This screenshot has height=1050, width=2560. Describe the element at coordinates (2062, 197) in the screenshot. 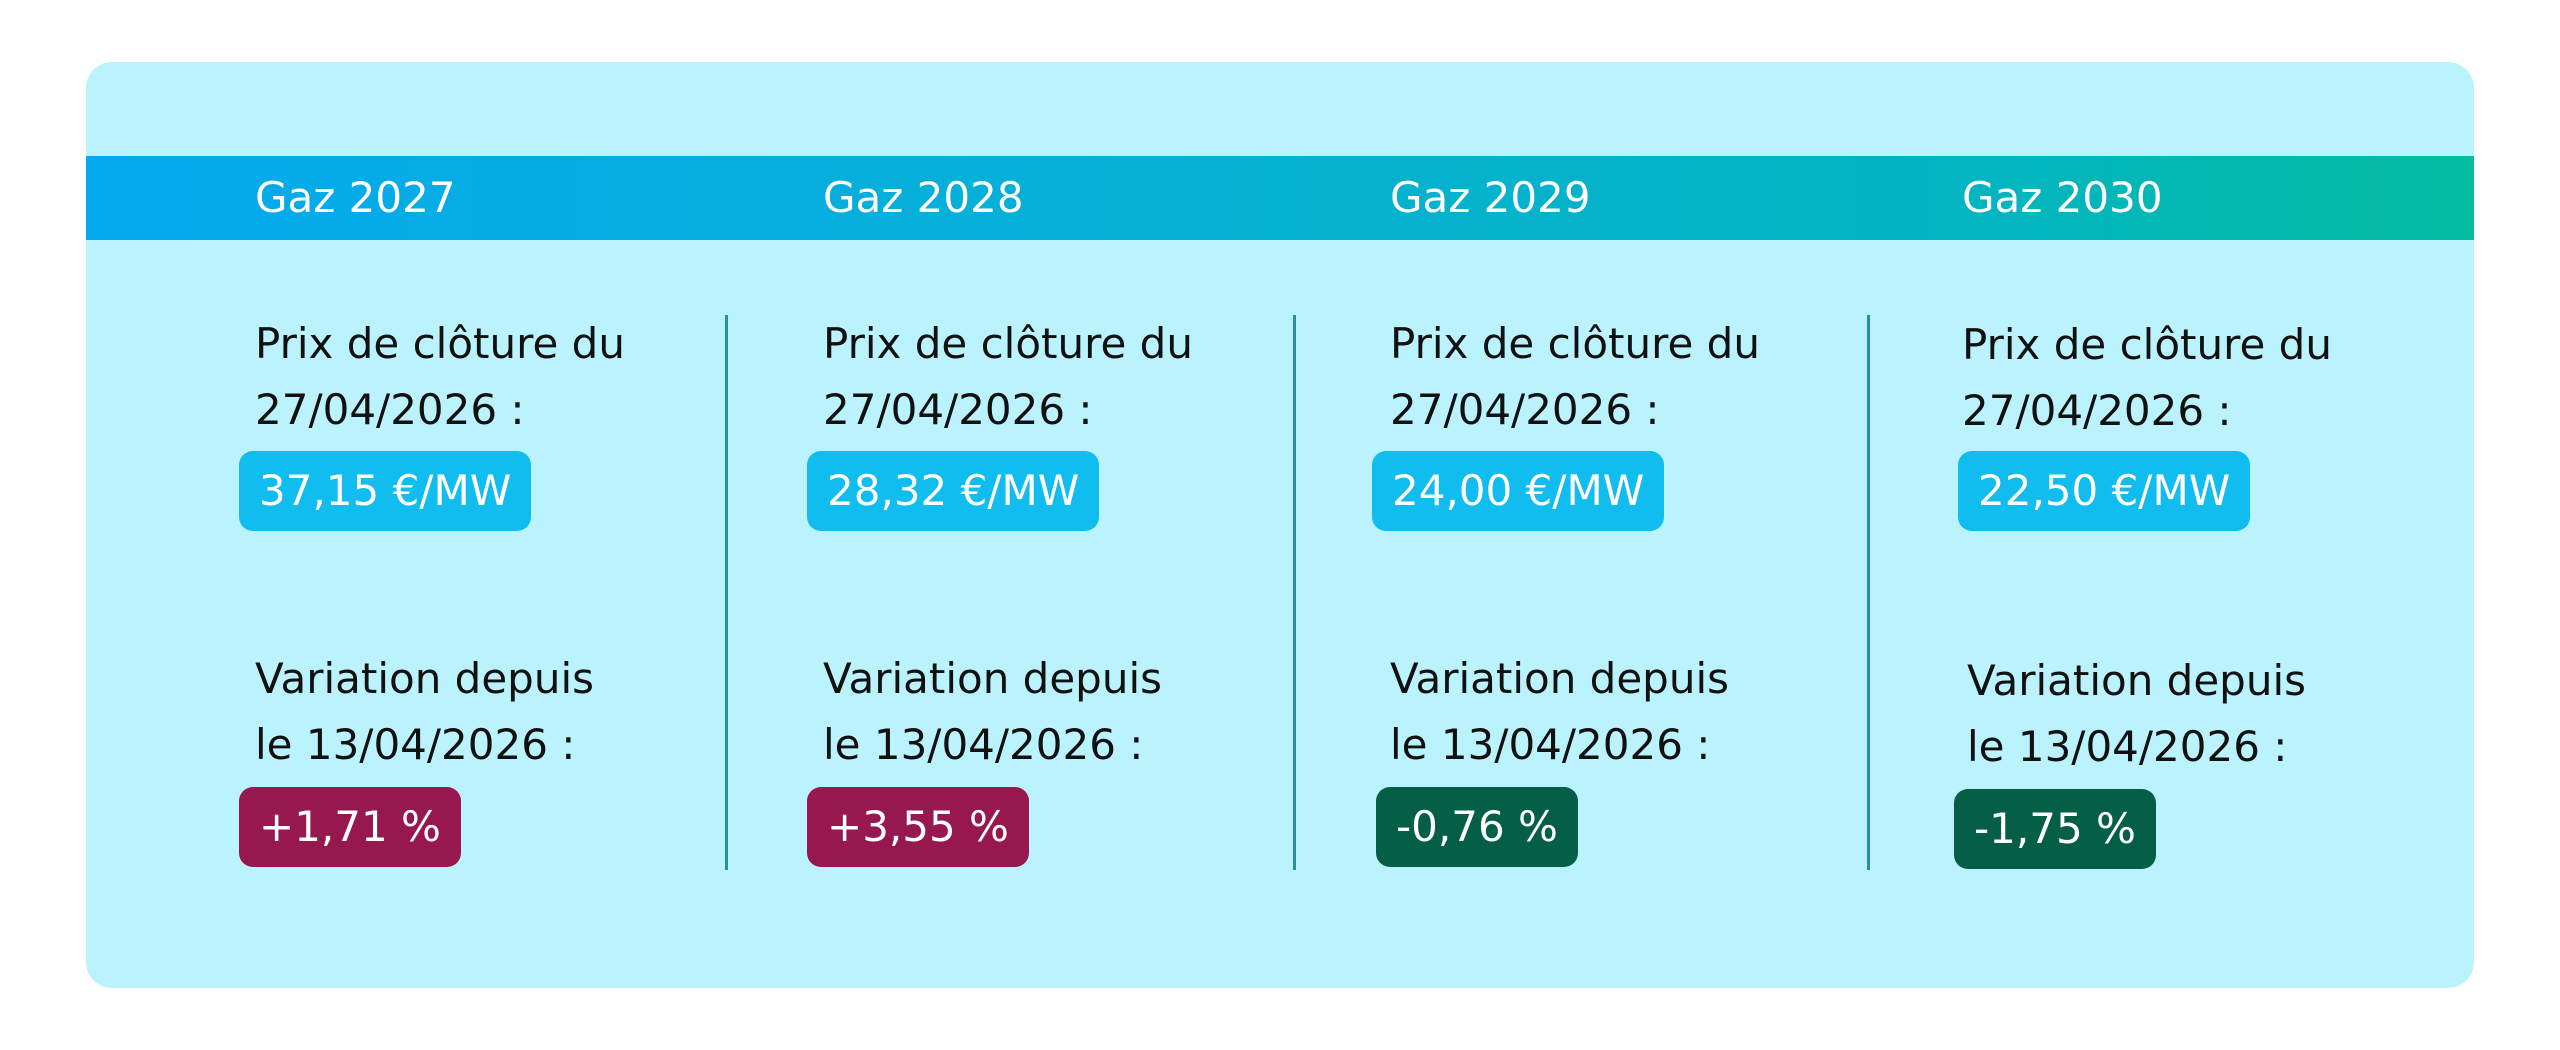

I see `column-title-gaz-2030: Gaz 2030` at that location.